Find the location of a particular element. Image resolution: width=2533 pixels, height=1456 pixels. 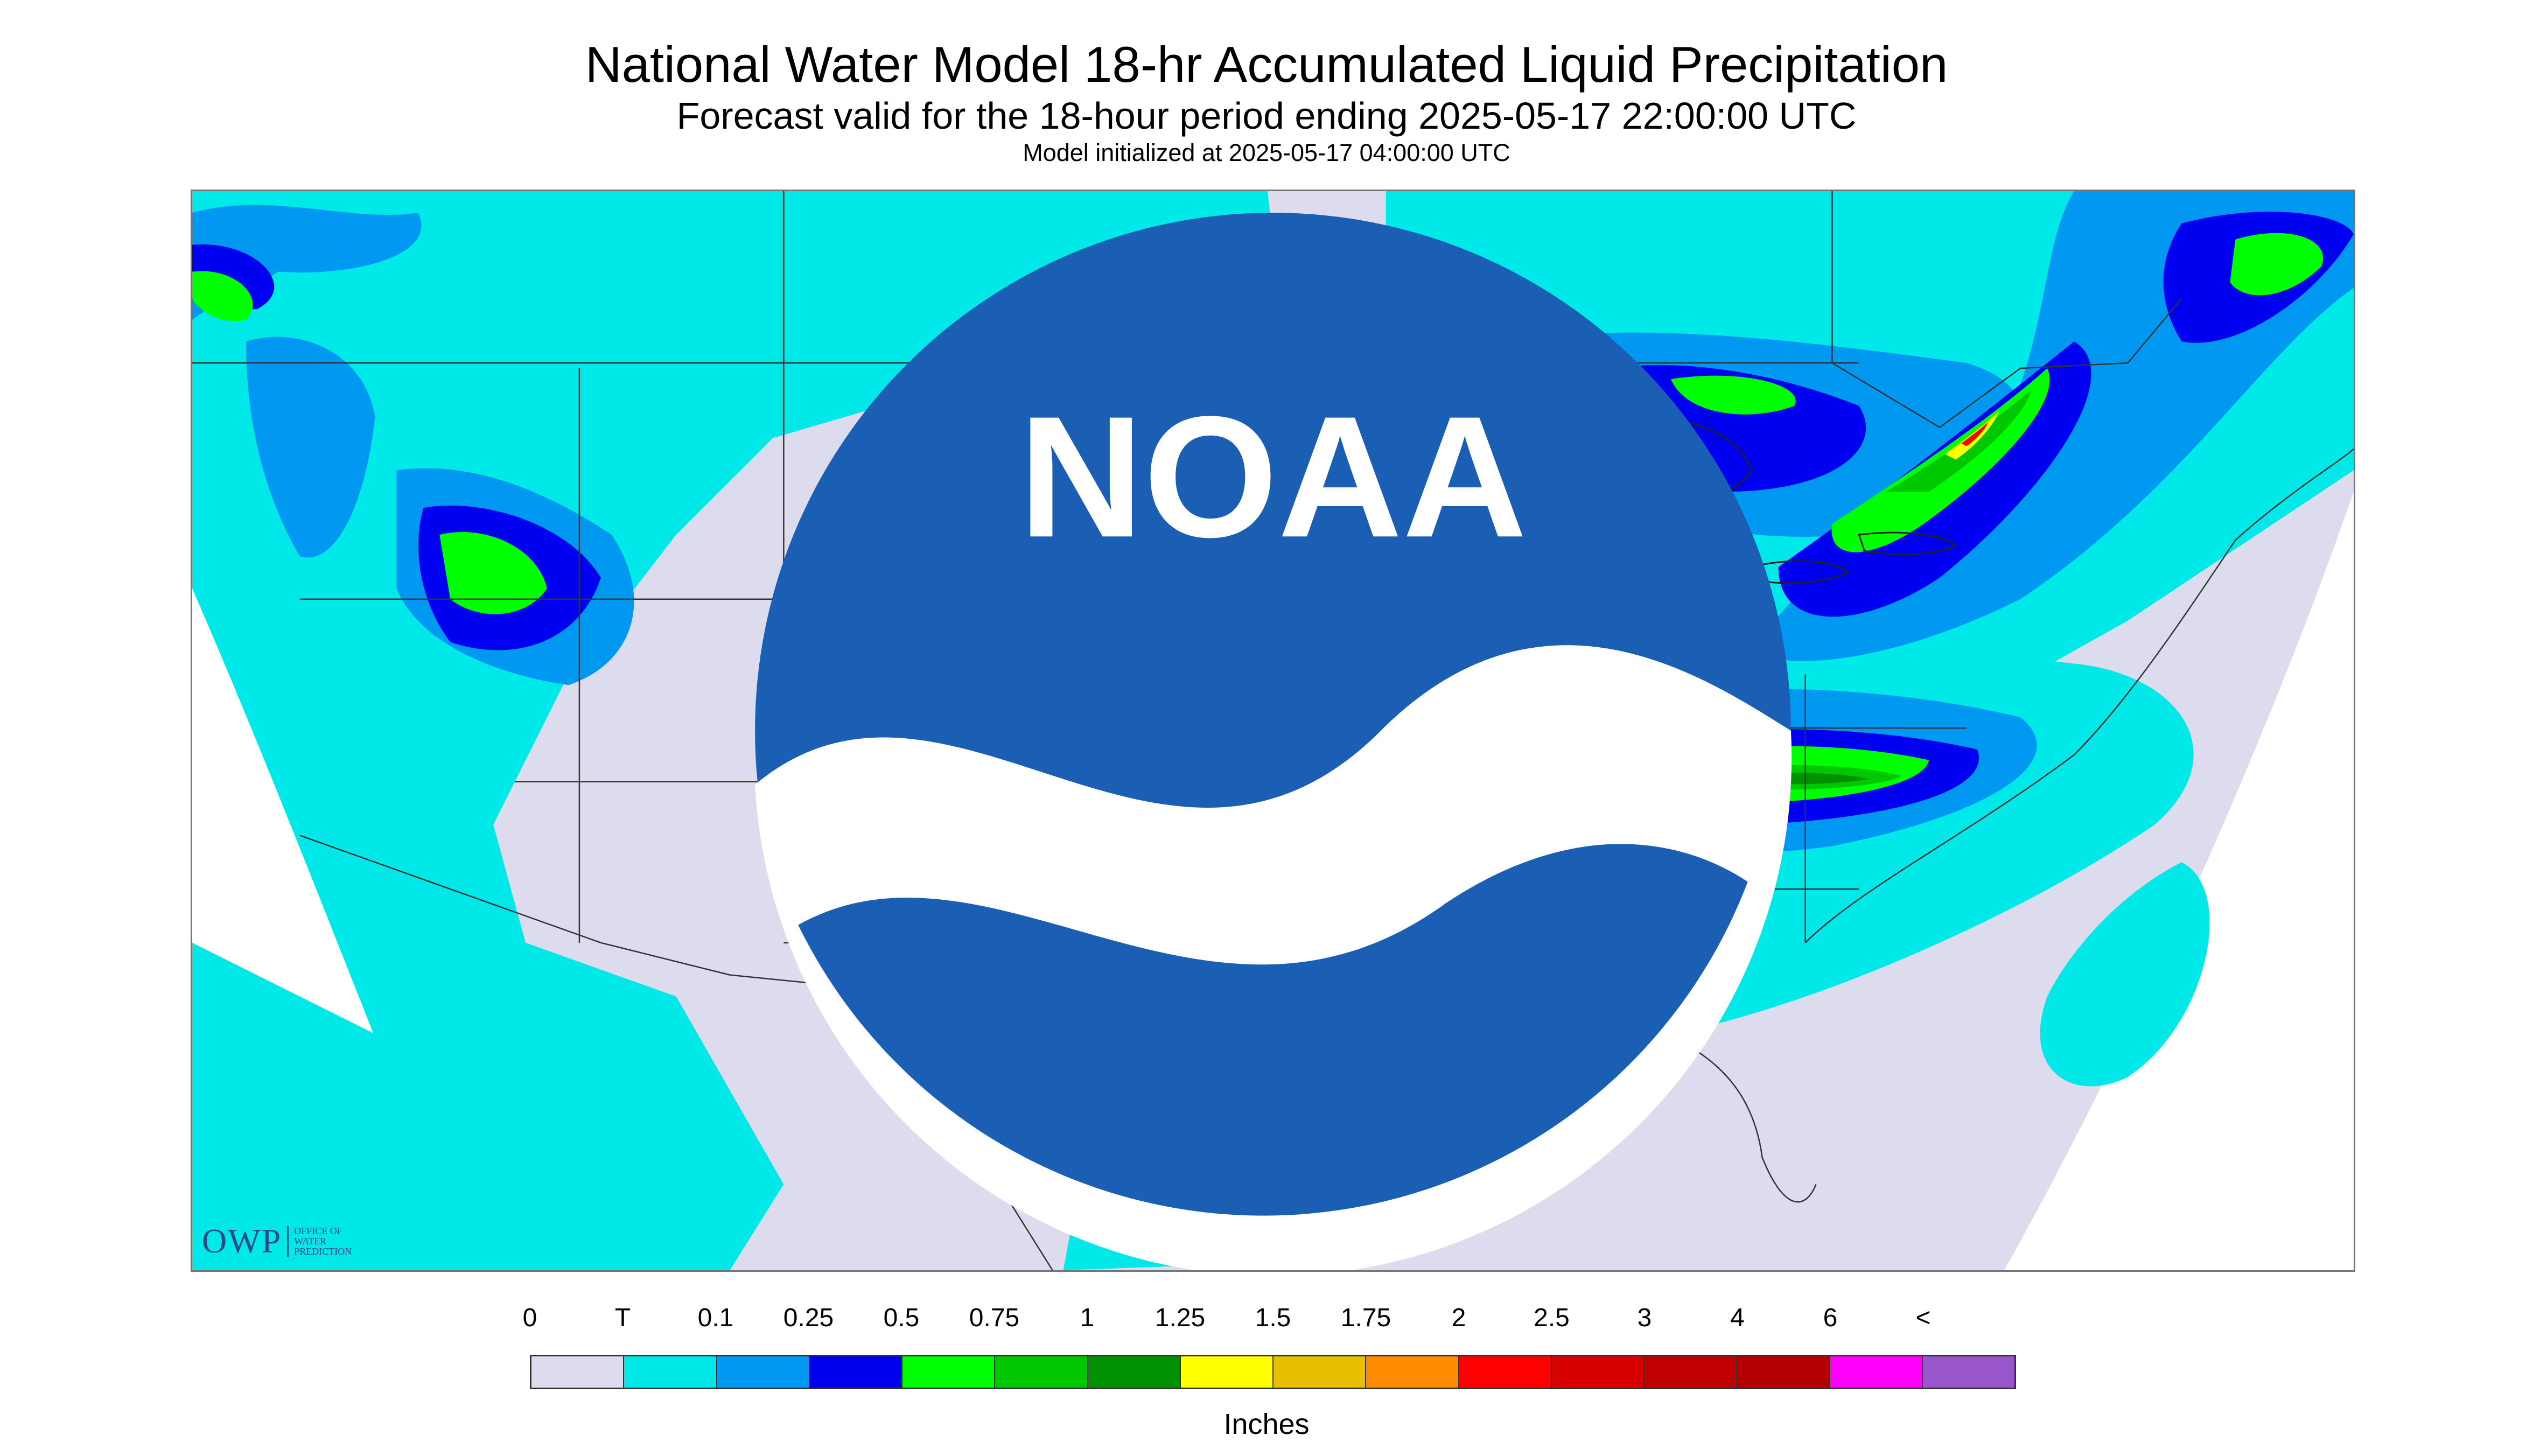

legend-tick-label: 1 is located at coordinates (1087, 1318).